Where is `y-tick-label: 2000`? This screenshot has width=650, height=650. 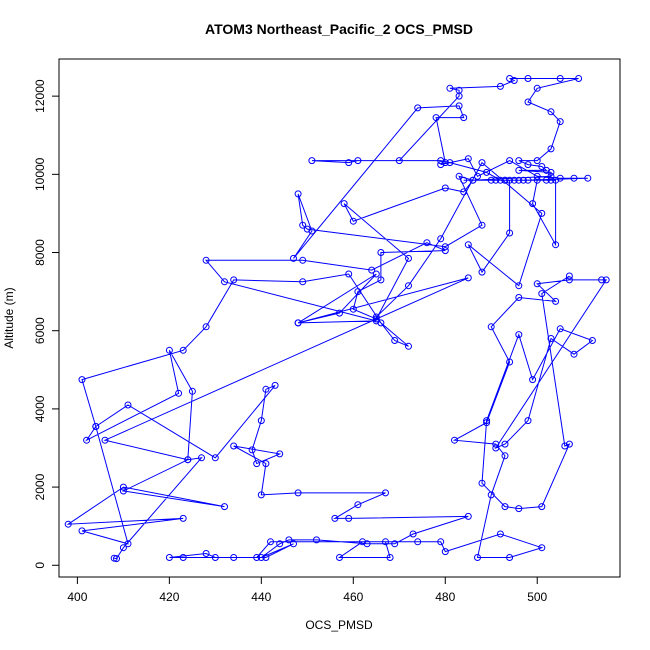
y-tick-label: 2000 is located at coordinates (40, 486).